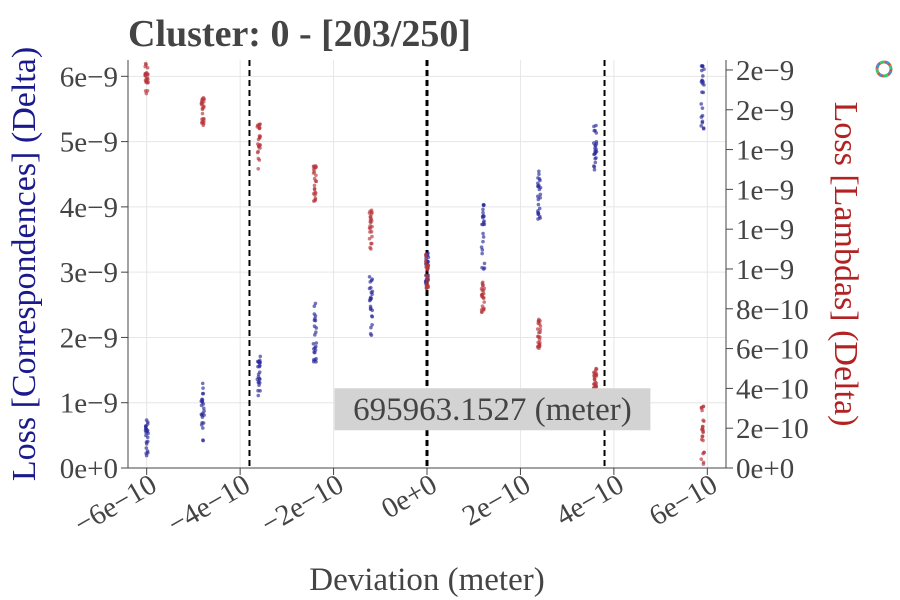 The height and width of the screenshot is (600, 900). What do you see at coordinates (884, 69) in the screenshot?
I see `plotly-logo-icon` at bounding box center [884, 69].